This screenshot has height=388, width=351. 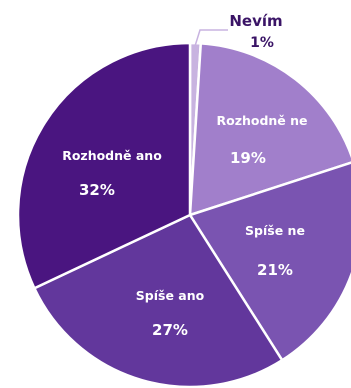 I want to click on slice-label-rozhodne-ne: Rozhodně ne, so click(x=261, y=120).